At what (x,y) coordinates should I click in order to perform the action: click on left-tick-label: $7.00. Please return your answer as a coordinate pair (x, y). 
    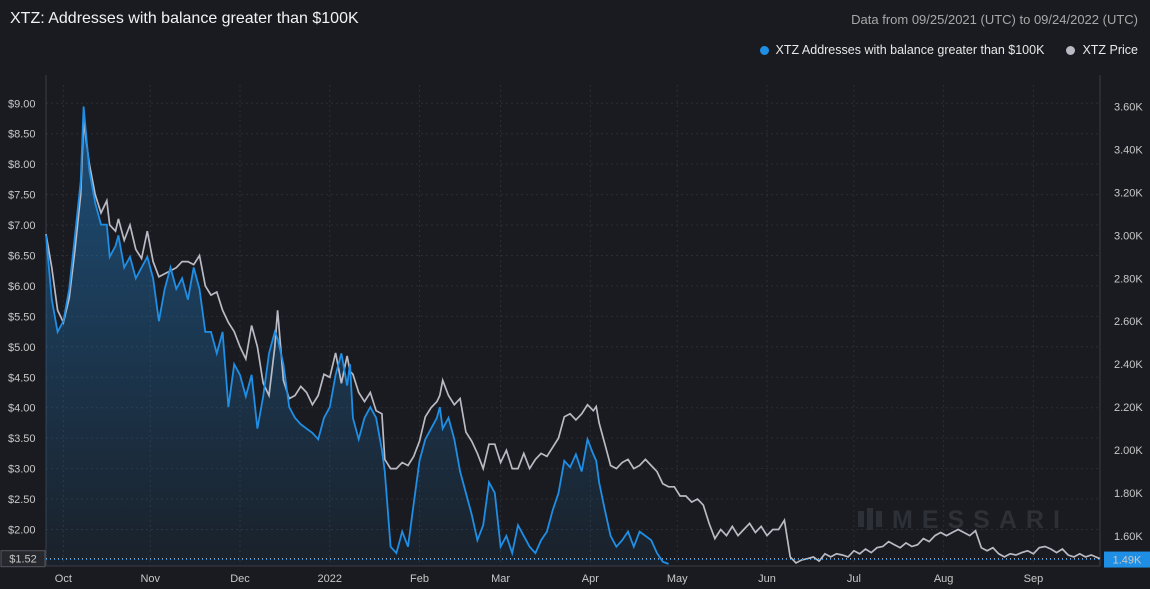
    Looking at the image, I should click on (22, 226).